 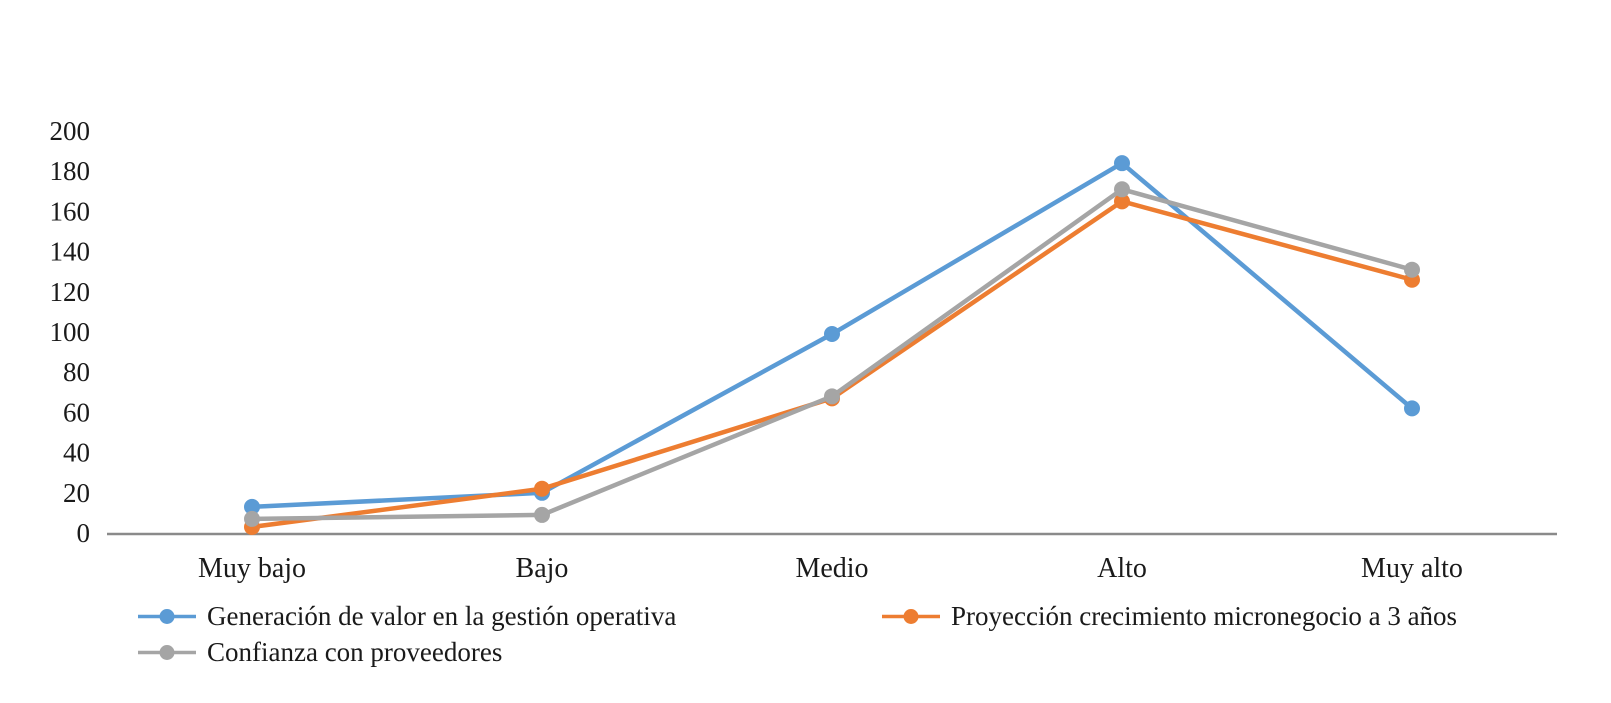 I want to click on y-axis-tick-label: 20, so click(x=76, y=493).